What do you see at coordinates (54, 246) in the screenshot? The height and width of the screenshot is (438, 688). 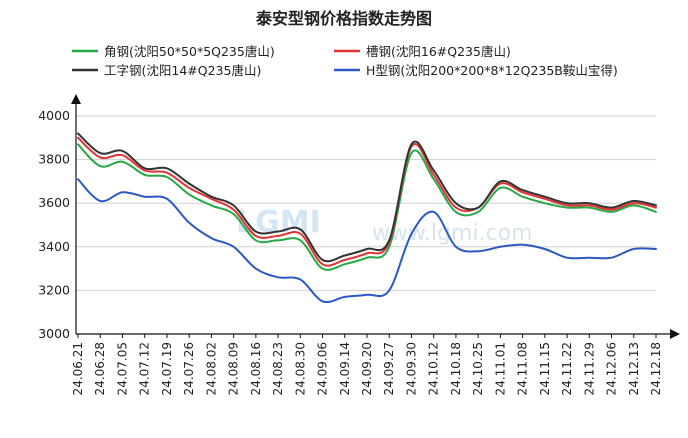 I see `y-tick-label: 3400` at bounding box center [54, 246].